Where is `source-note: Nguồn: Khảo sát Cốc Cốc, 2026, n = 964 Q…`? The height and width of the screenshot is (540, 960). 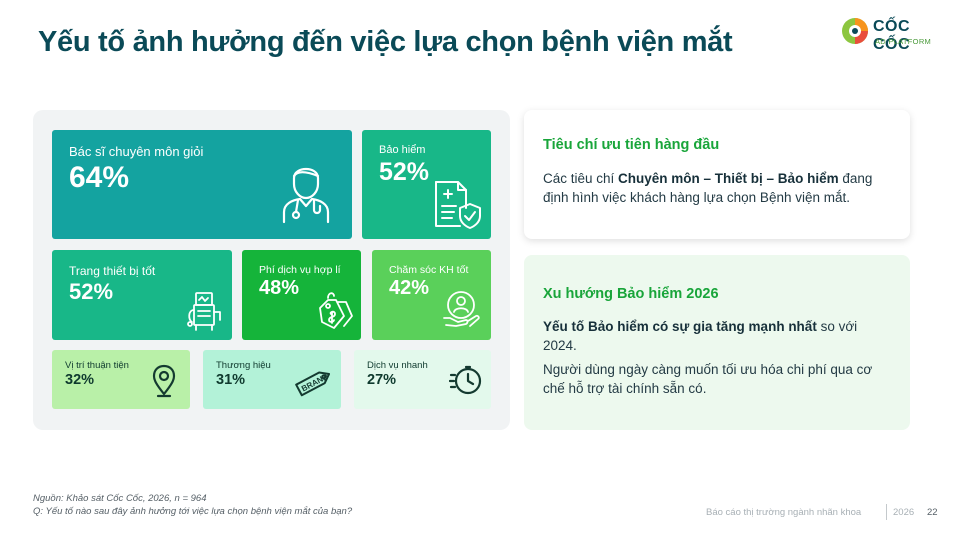
source-note: Nguồn: Khảo sát Cốc Cốc, 2026, n = 964 Q… is located at coordinates (192, 505).